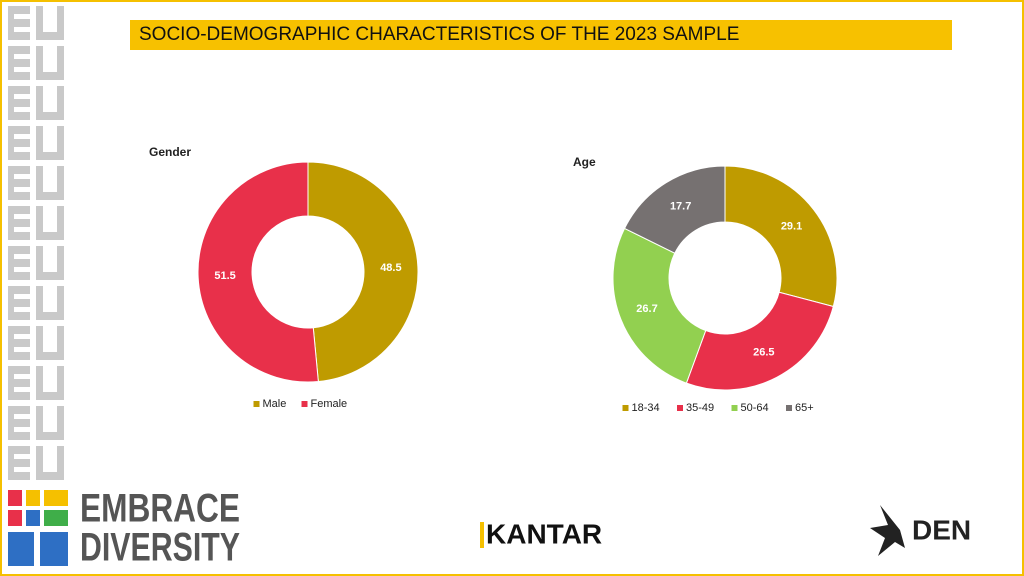 This screenshot has width=1024, height=576. Describe the element at coordinates (390, 268) in the screenshot. I see `data-label: 48.5` at that location.